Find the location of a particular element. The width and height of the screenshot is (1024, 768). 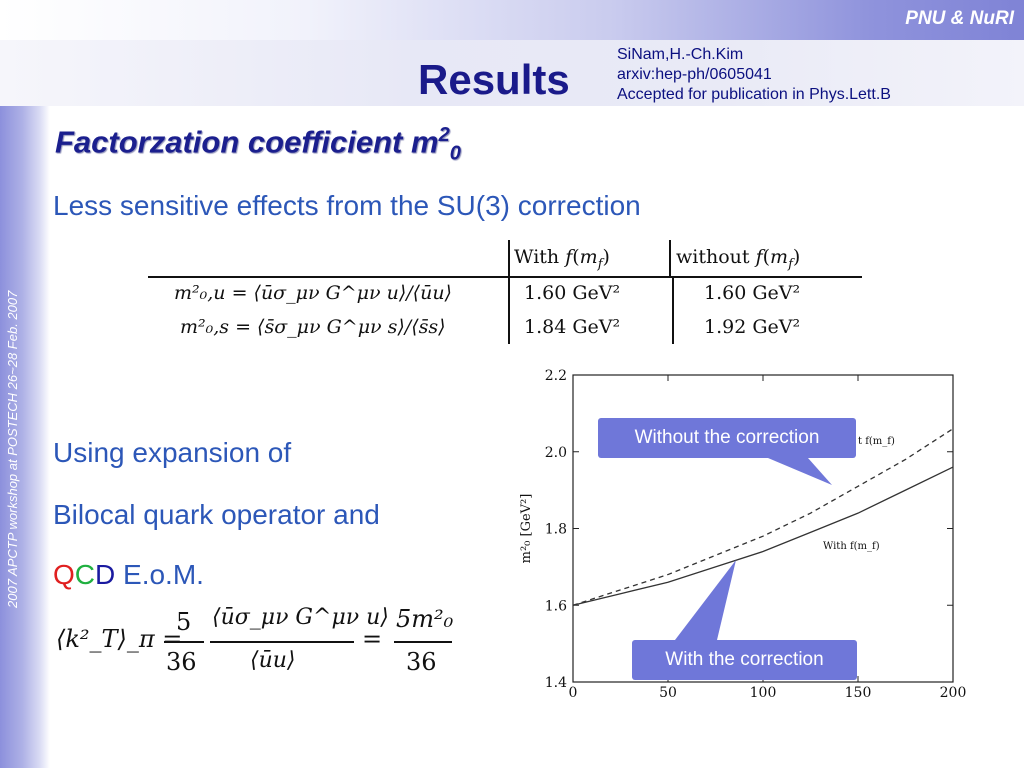

qcd-q: Q is located at coordinates (64, 574).